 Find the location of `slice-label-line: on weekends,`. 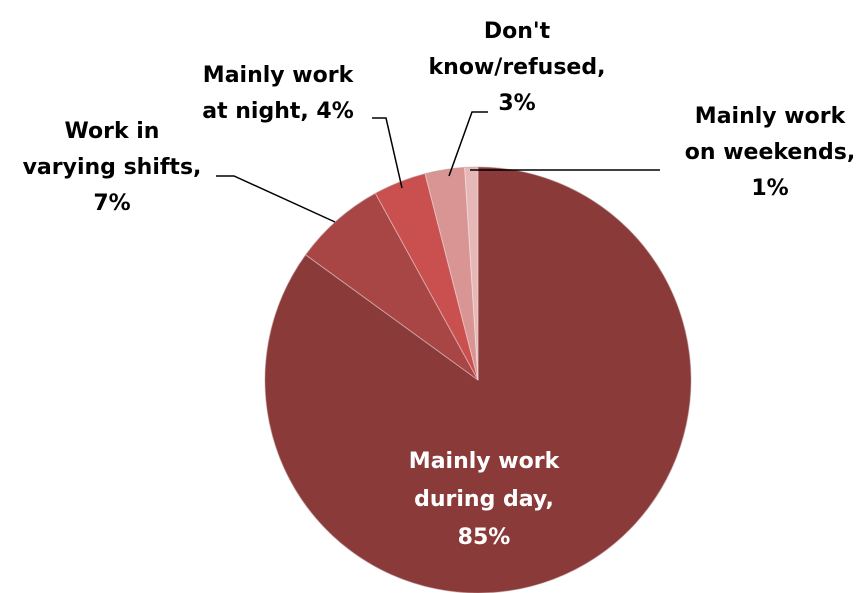

slice-label-line: on weekends, is located at coordinates (770, 152).